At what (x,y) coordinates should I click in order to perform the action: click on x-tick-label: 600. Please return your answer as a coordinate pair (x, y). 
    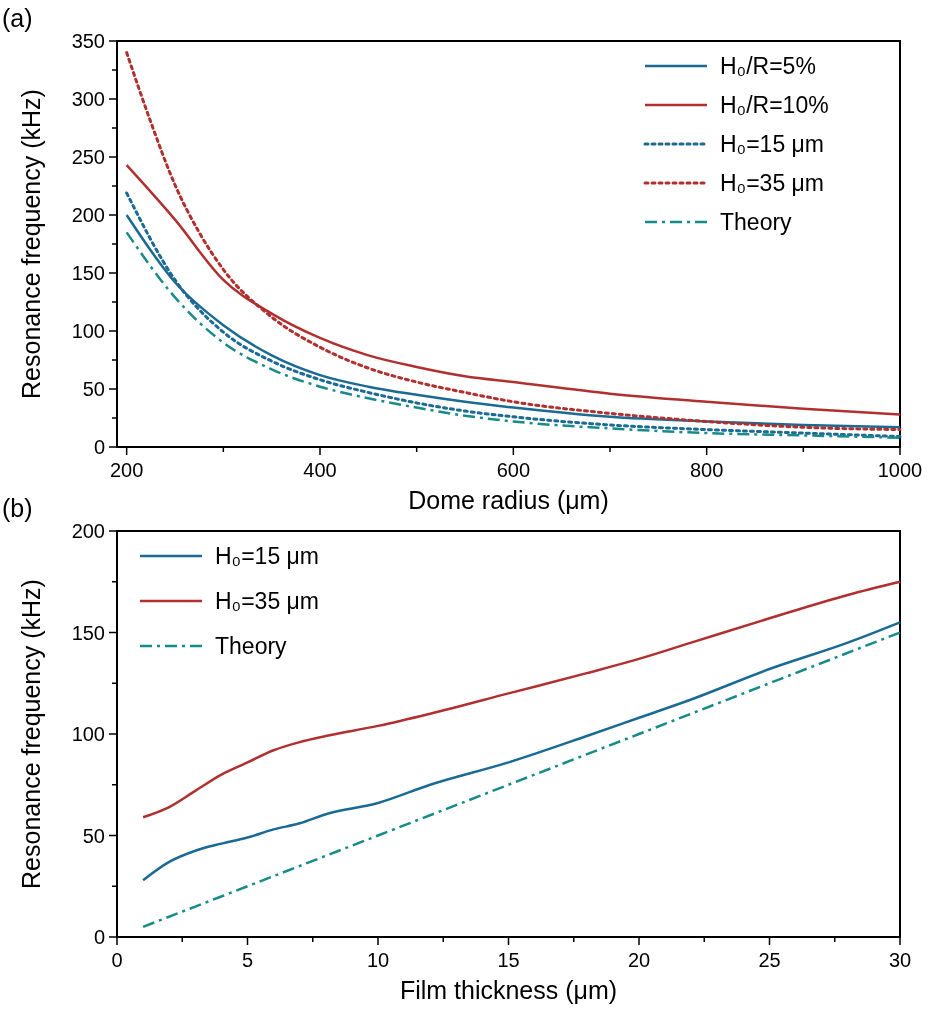
    Looking at the image, I should click on (513, 470).